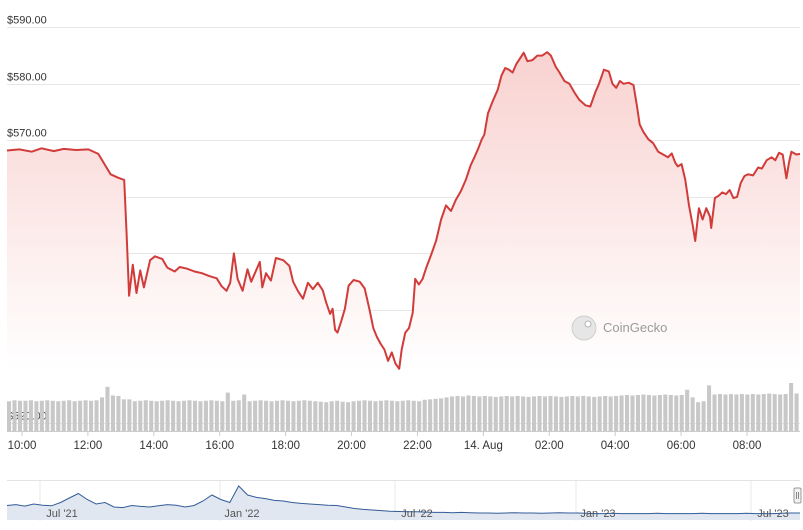  I want to click on x-tick-label: 10:00, so click(22, 446).